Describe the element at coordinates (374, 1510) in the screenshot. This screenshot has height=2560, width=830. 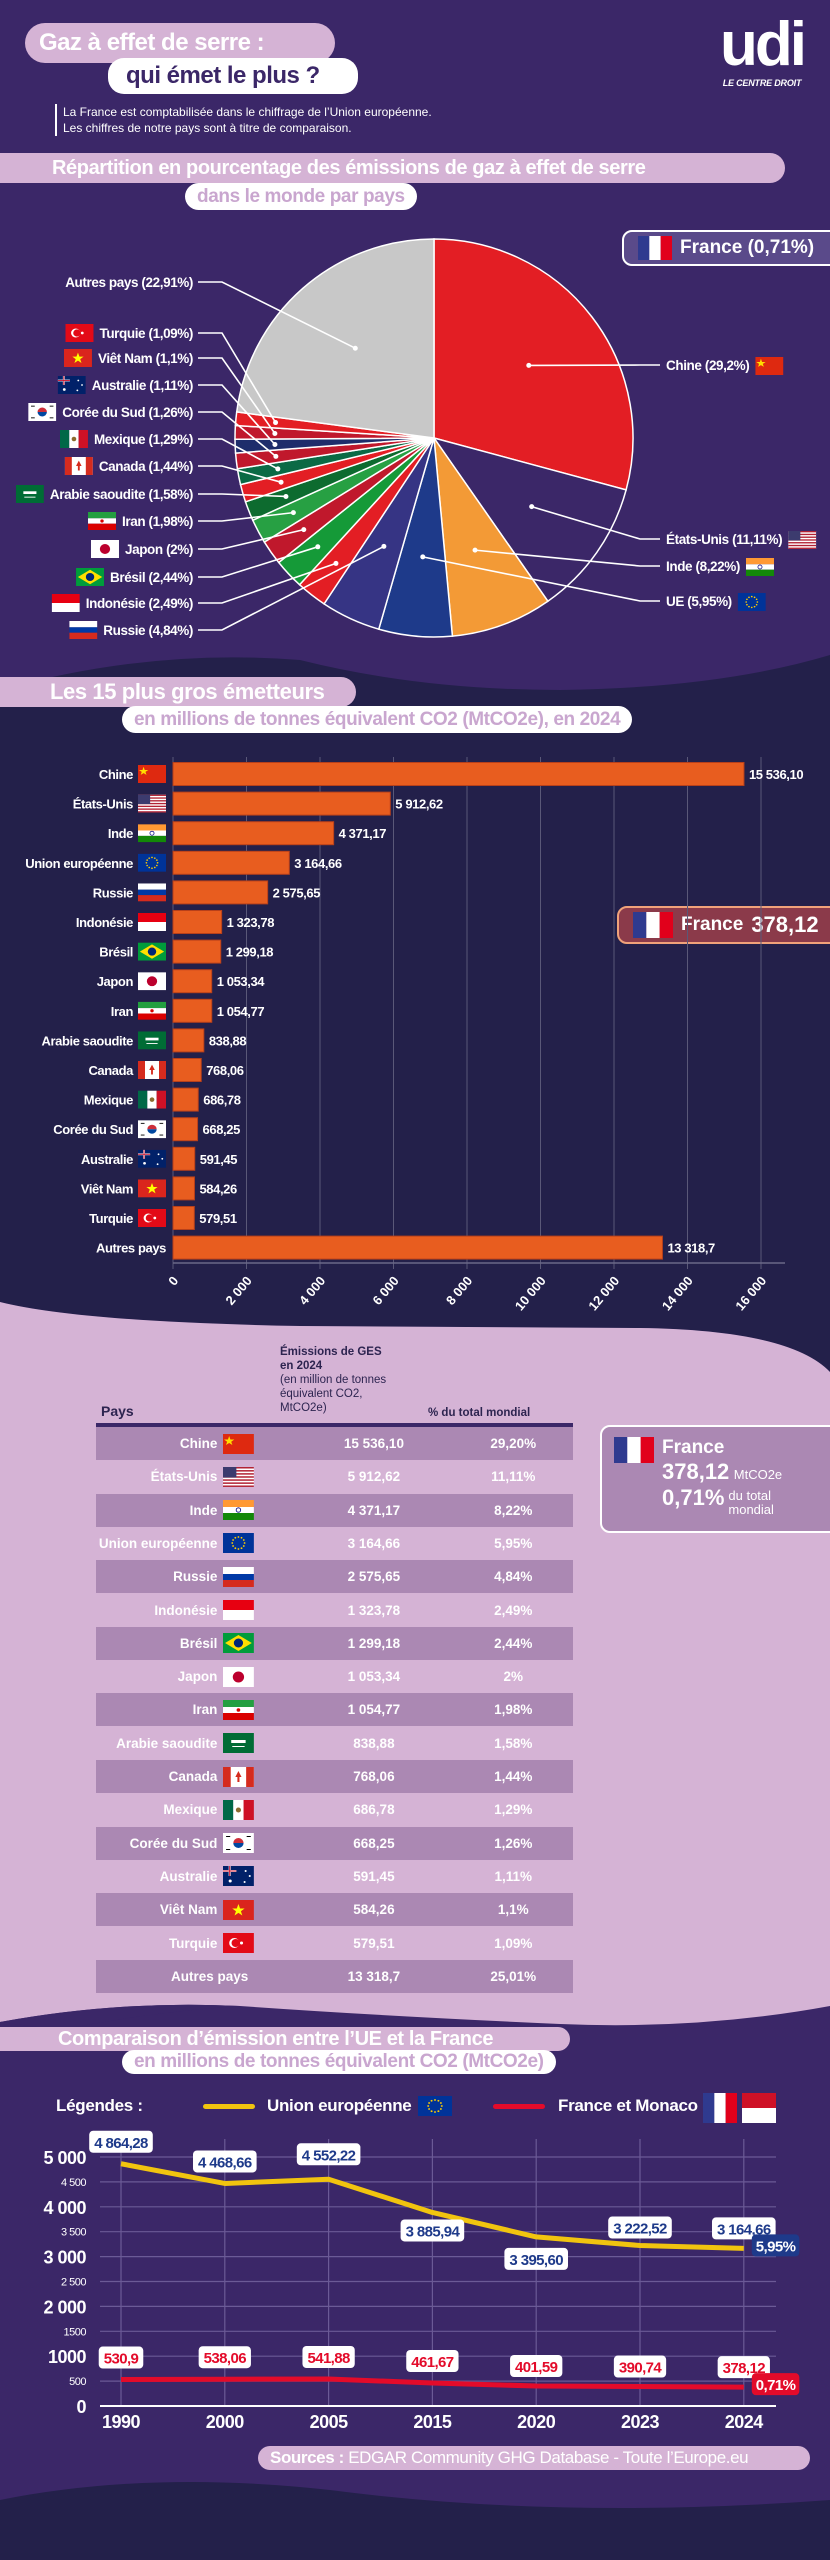
I see `table-cell-emissions: 4 371,17` at that location.